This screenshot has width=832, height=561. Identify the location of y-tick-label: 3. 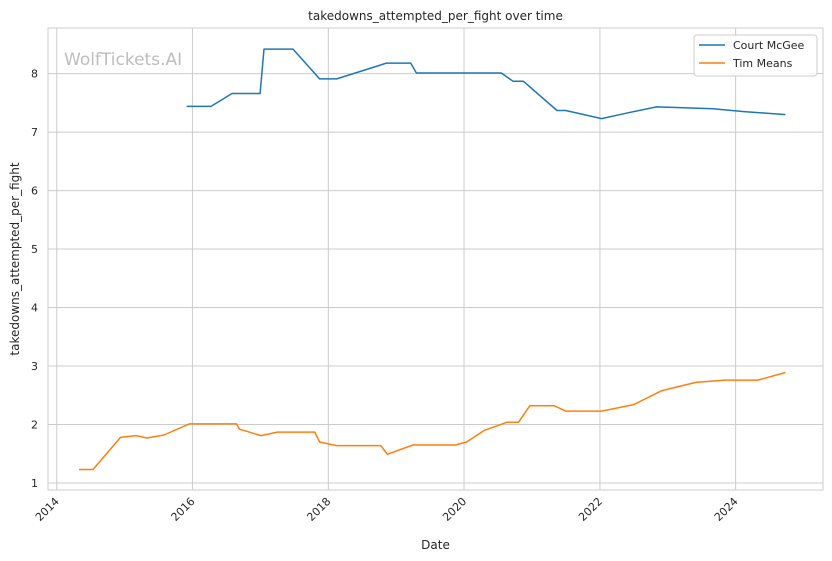
(34, 366).